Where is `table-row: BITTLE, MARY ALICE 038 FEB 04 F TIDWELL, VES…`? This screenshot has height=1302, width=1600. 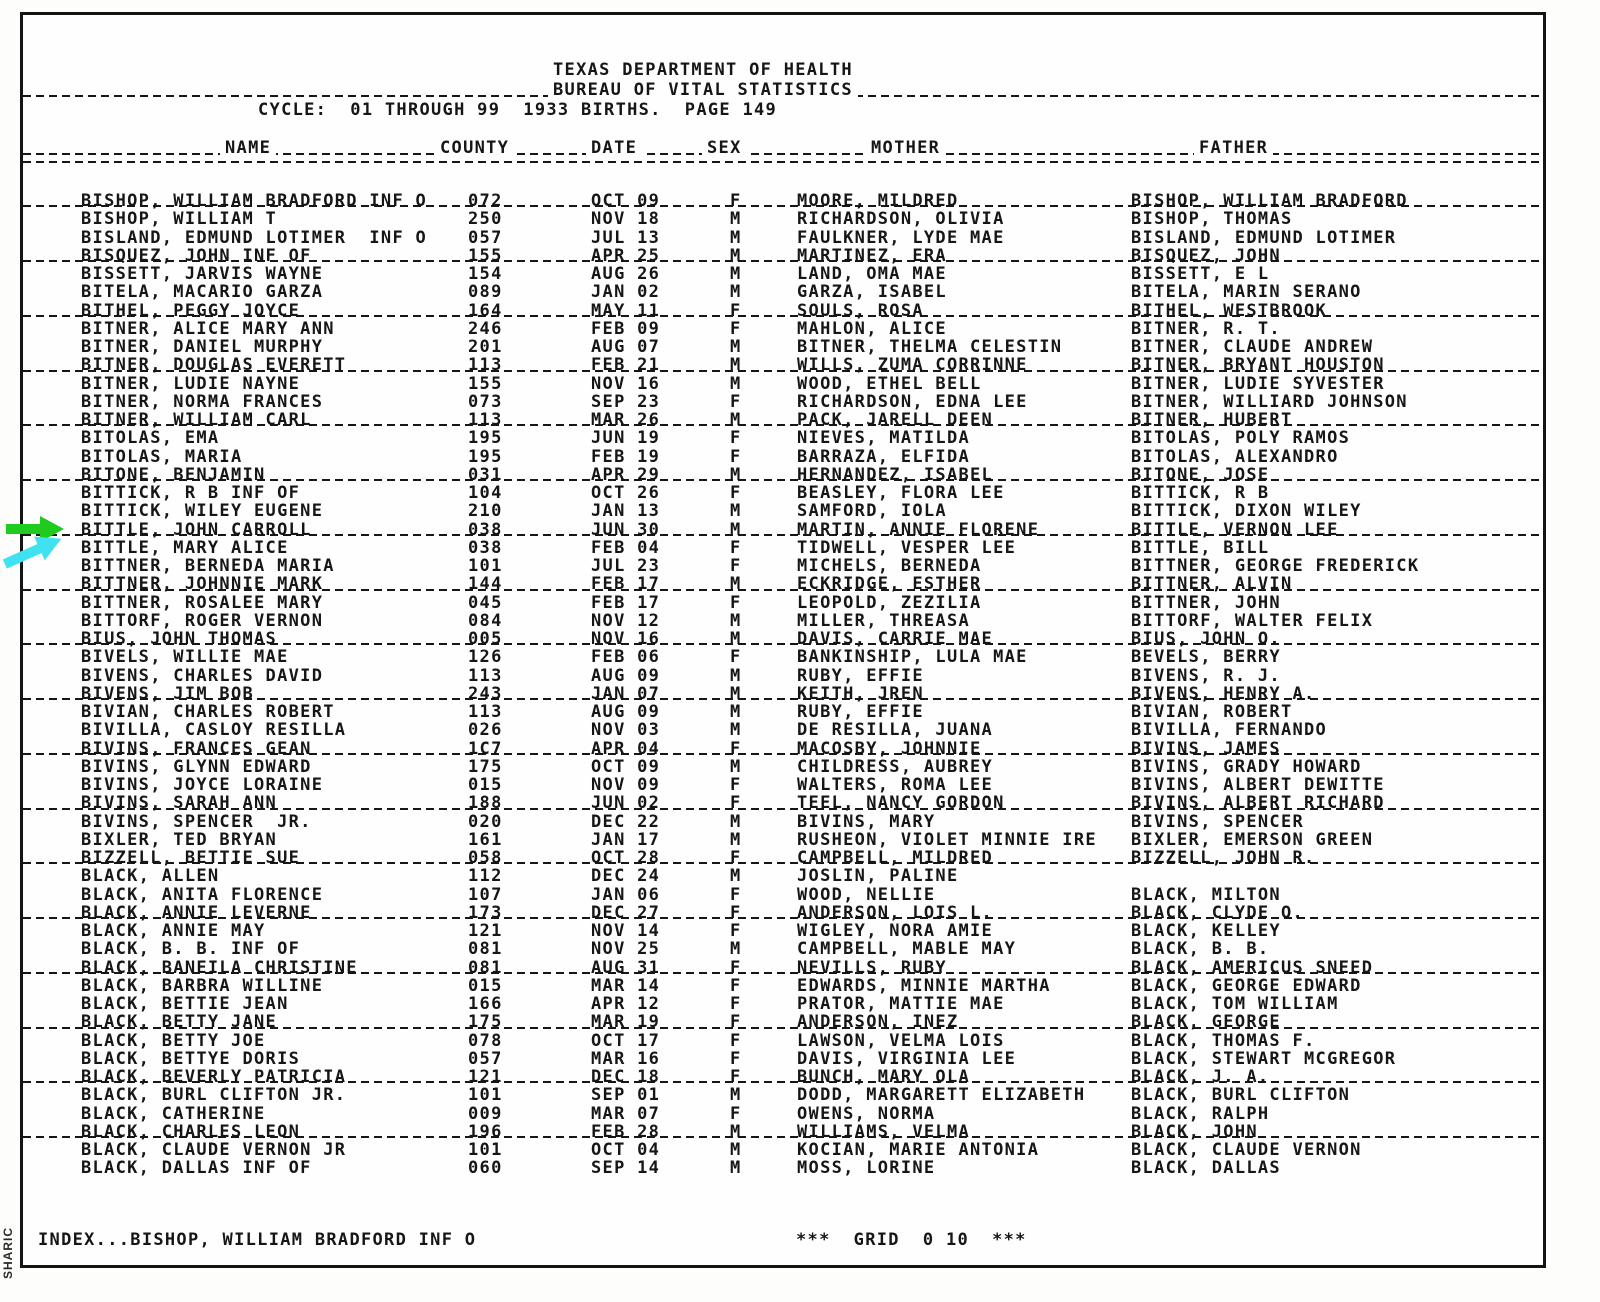 table-row: BITTLE, MARY ALICE 038 FEB 04 F TIDWELL, VES… is located at coordinates (783, 548).